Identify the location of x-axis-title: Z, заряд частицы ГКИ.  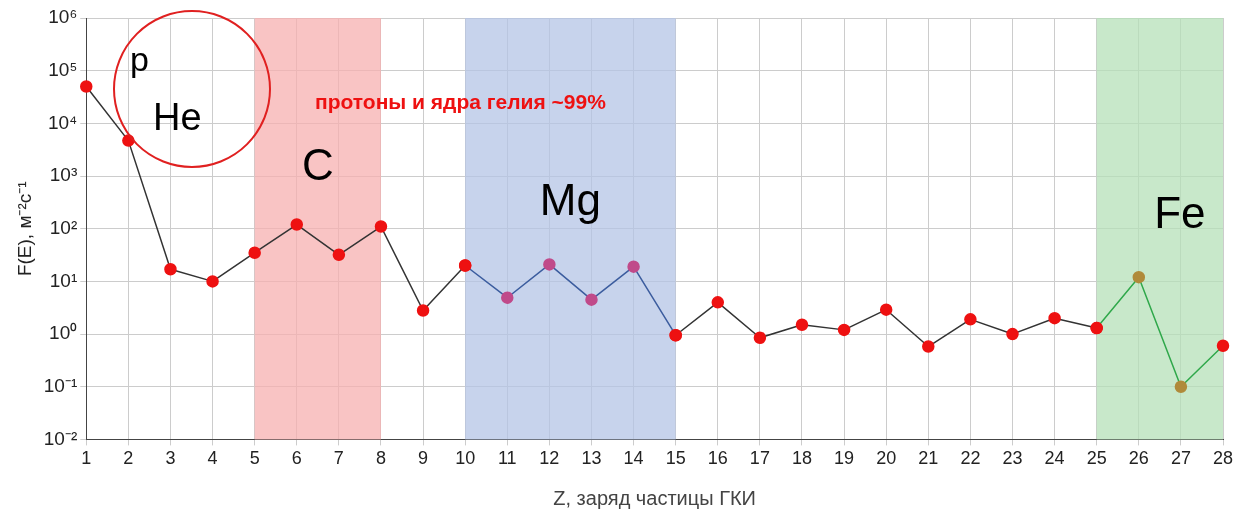
(654, 497).